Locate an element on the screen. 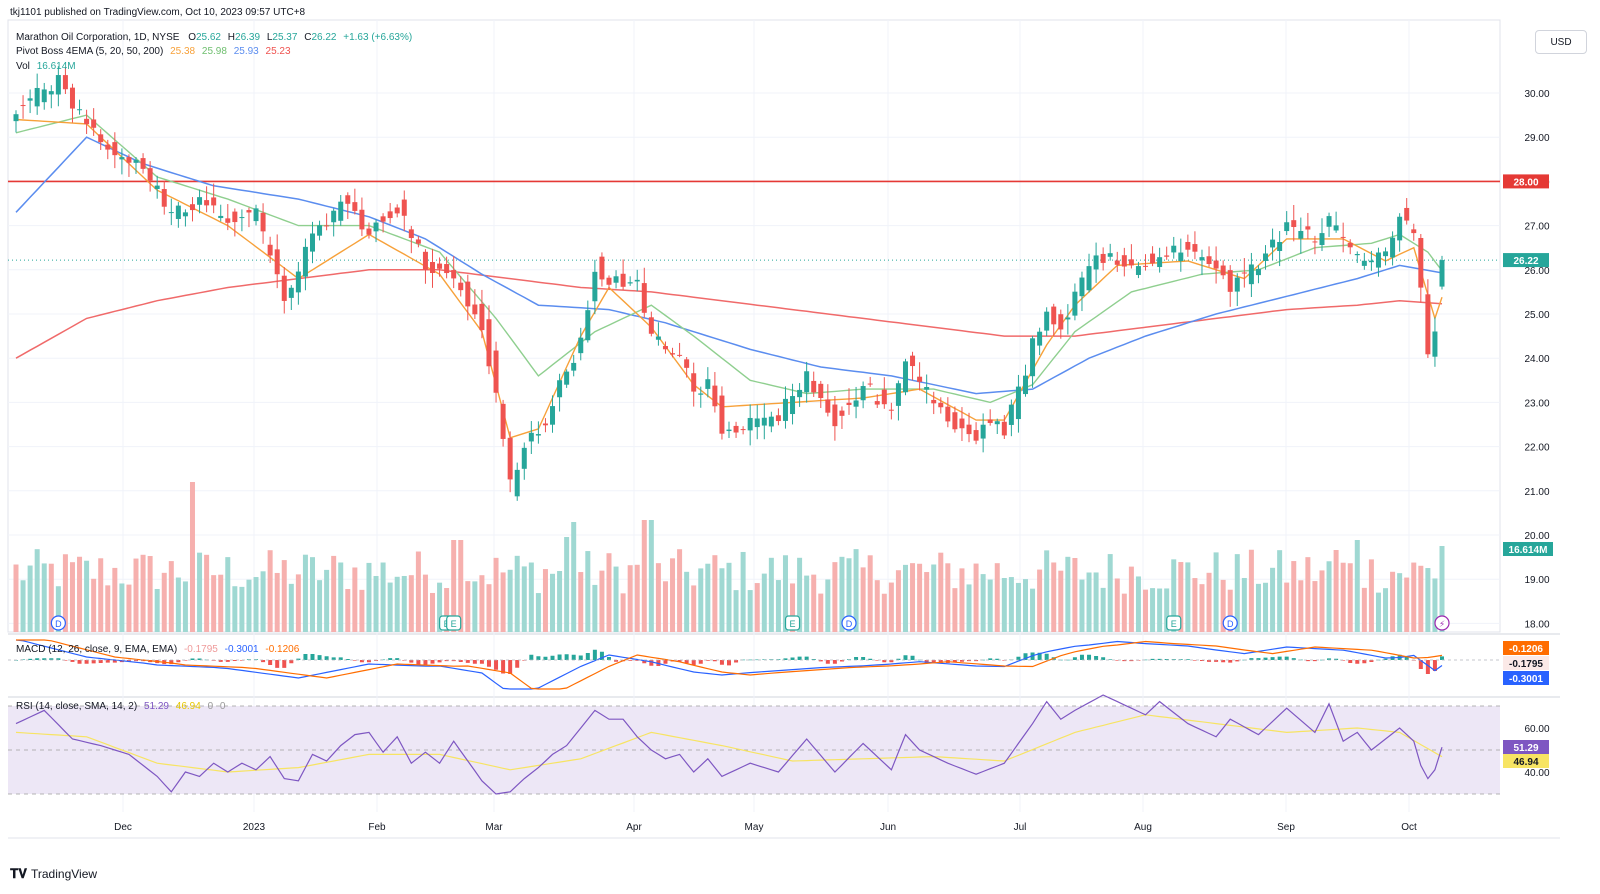 This screenshot has width=1600, height=894. resistance-badge: 28.00 is located at coordinates (1526, 181).